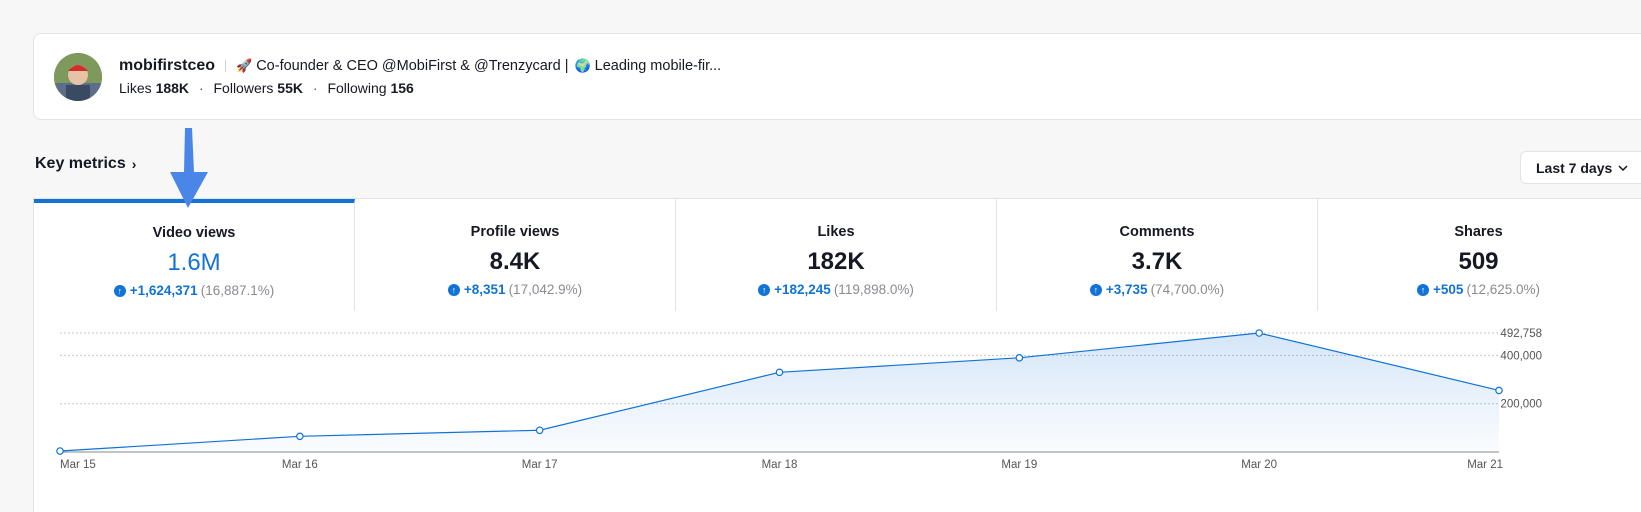 This screenshot has height=512, width=1641. I want to click on following-label: Following, so click(357, 88).